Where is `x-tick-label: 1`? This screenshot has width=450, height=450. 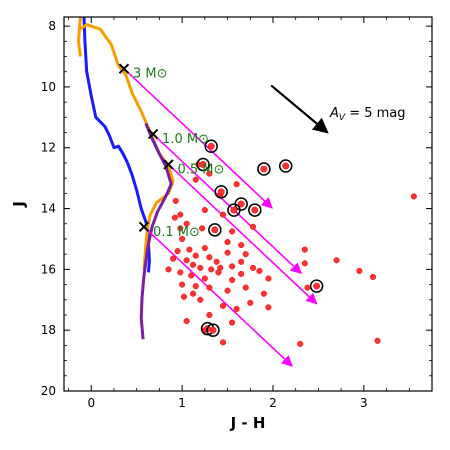 x-tick-label: 1 is located at coordinates (182, 403).